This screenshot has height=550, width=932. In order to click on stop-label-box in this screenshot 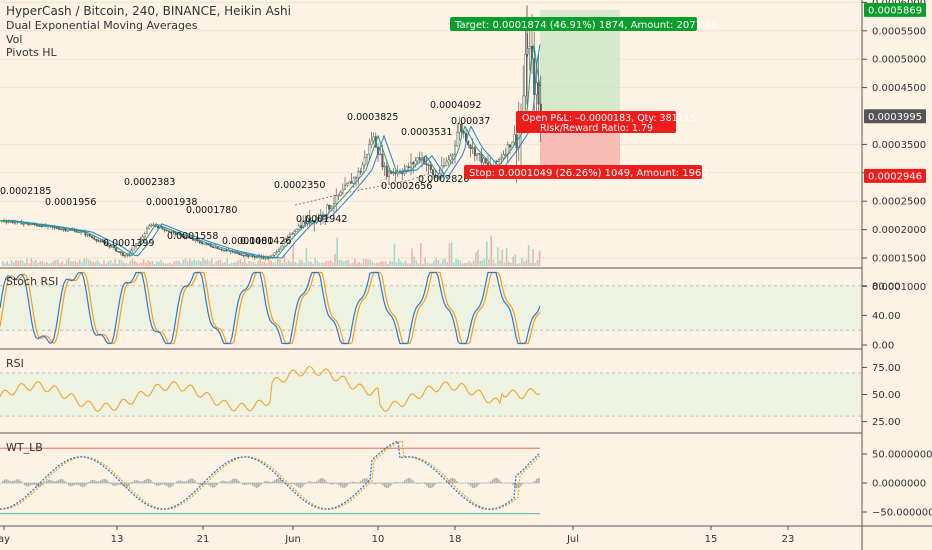, I will do `click(583, 172)`.